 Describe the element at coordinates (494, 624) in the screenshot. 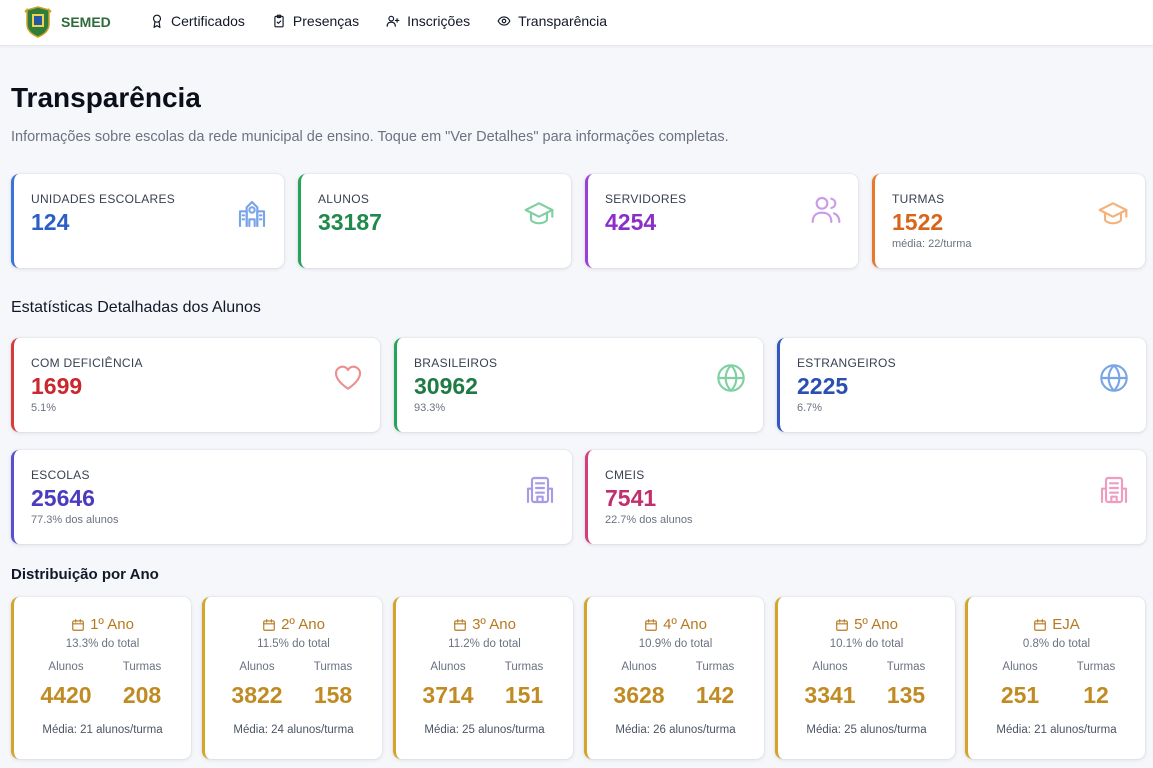

I see `year-name: 3º Ano` at that location.